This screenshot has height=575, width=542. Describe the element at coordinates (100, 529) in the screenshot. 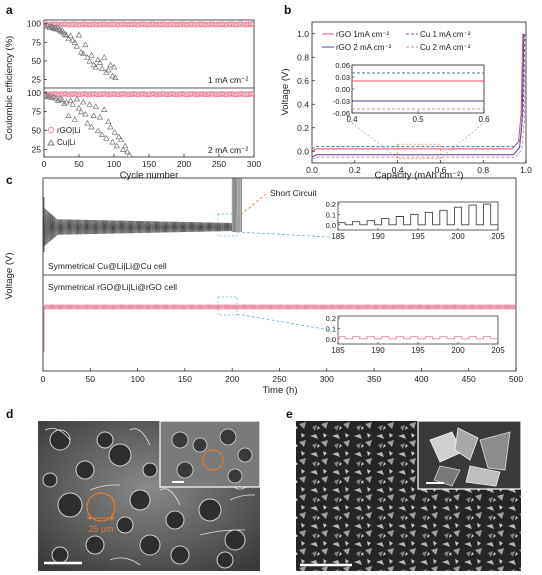

I see `sem-d-scale-text: 25 μm` at that location.